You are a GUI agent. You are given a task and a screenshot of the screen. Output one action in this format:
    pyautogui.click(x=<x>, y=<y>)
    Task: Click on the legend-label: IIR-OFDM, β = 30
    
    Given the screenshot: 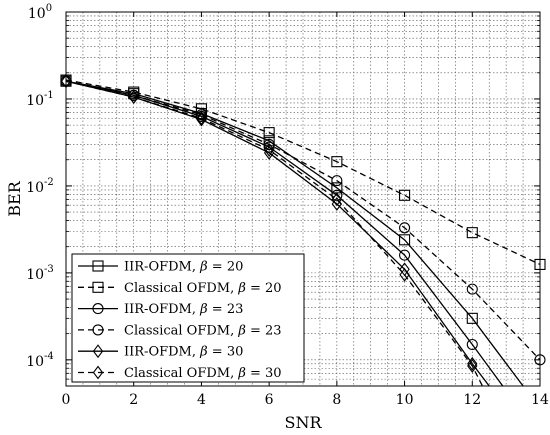 What is the action you would take?
    pyautogui.click(x=183, y=352)
    